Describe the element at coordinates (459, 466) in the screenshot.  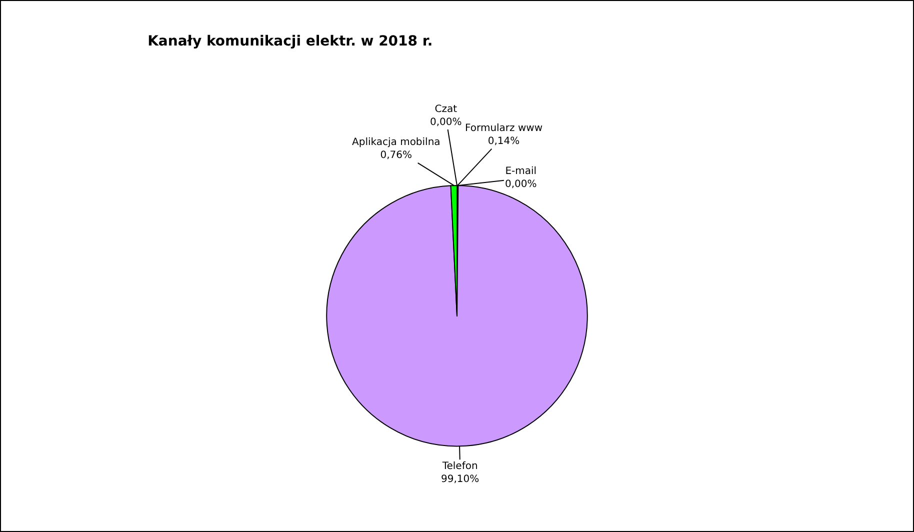
I see `slice-label: Telefon` at that location.